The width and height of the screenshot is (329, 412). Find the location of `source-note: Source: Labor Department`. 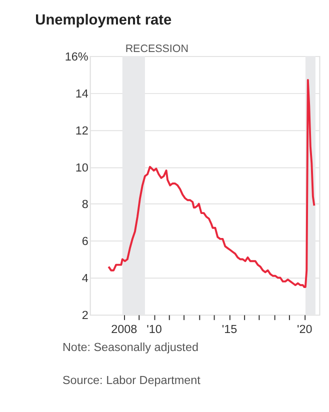

source-note: Source: Labor Department is located at coordinates (132, 381).